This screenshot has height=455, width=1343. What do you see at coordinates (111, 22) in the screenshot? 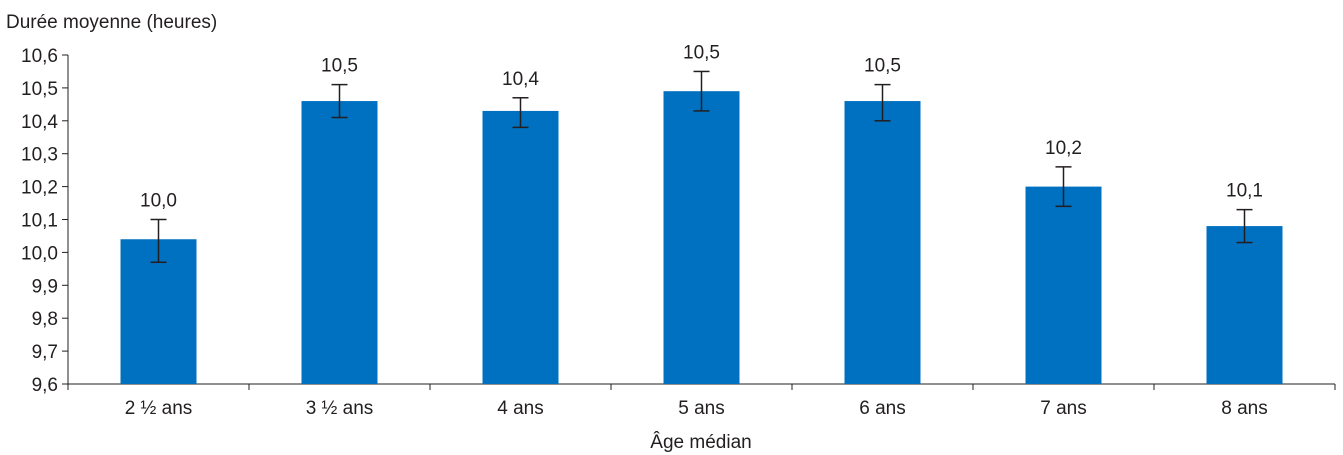
I see `y-axis-title: Durée moyenne (heures)` at bounding box center [111, 22].